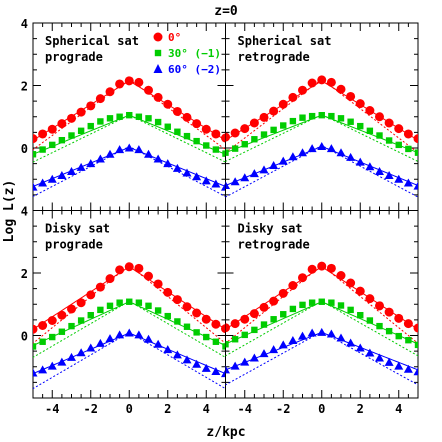 The width and height of the screenshot is (442, 442). What do you see at coordinates (92, 41) in the screenshot?
I see `panel-label-line1: Spherical sat` at bounding box center [92, 41].